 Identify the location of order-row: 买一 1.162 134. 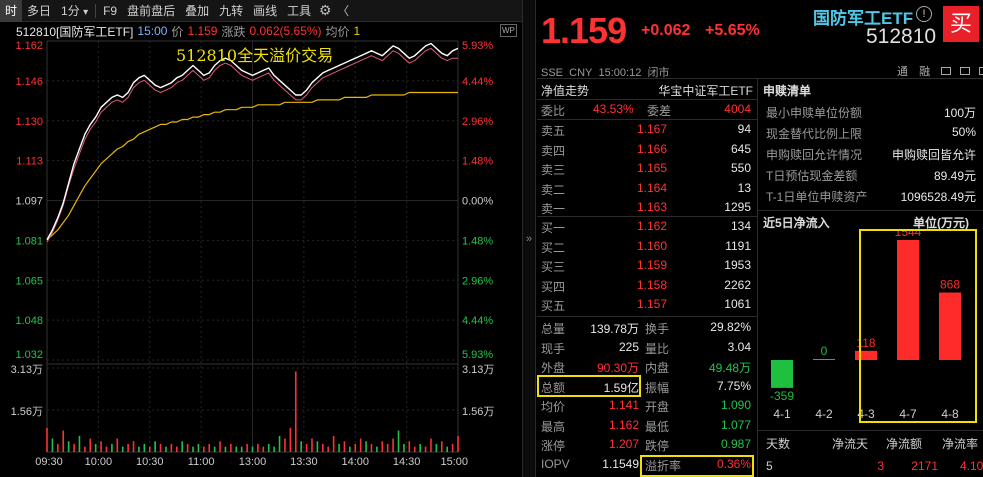
(647, 226).